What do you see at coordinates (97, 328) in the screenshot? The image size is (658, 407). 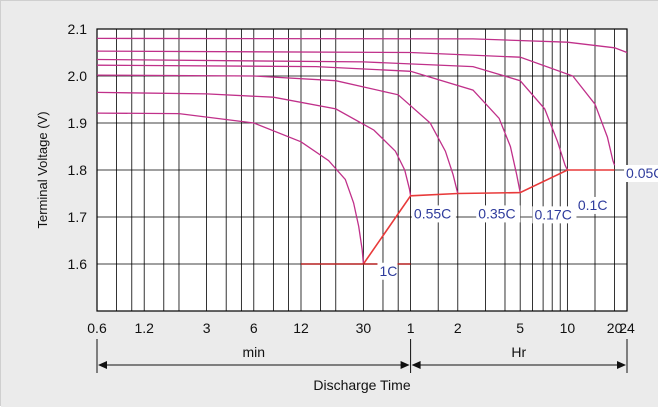 I see `x-tick-label: 0.6` at bounding box center [97, 328].